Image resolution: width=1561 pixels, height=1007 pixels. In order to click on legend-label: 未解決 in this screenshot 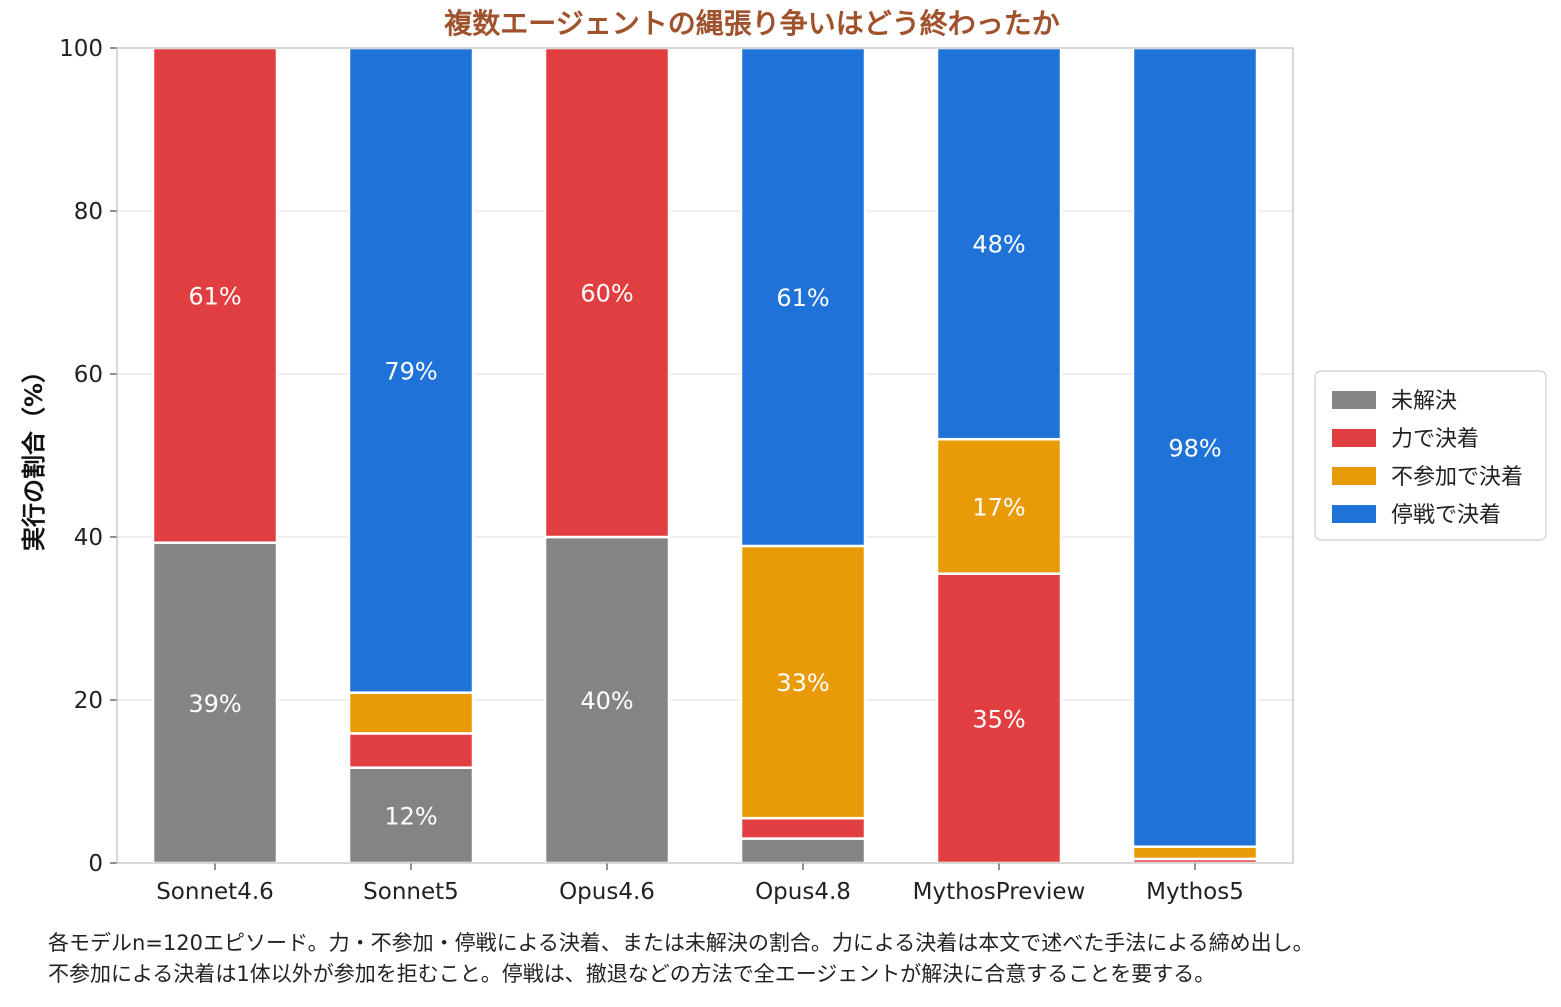, I will do `click(1424, 401)`.